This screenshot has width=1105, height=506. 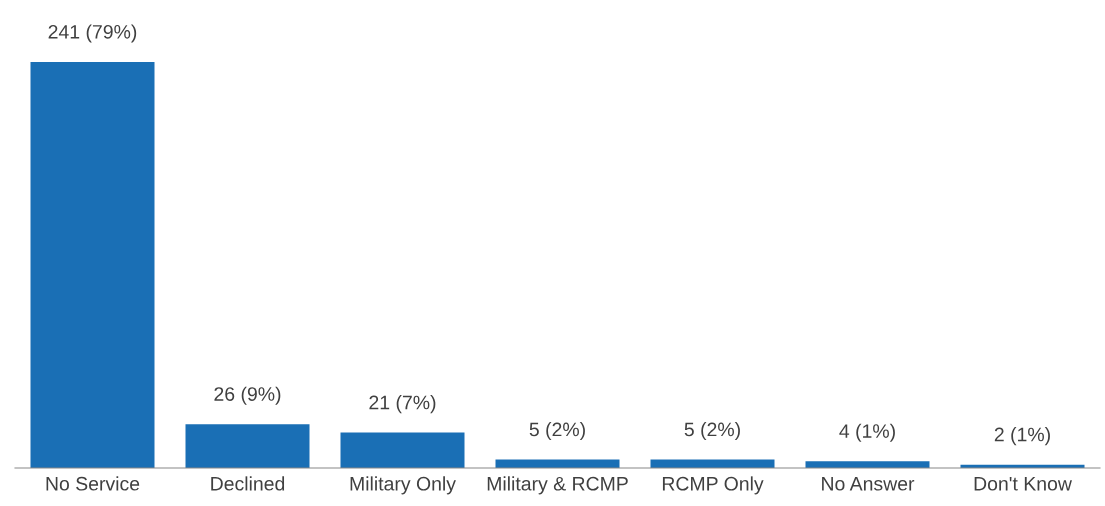 What do you see at coordinates (868, 484) in the screenshot?
I see `x-tick-label: No Answer` at bounding box center [868, 484].